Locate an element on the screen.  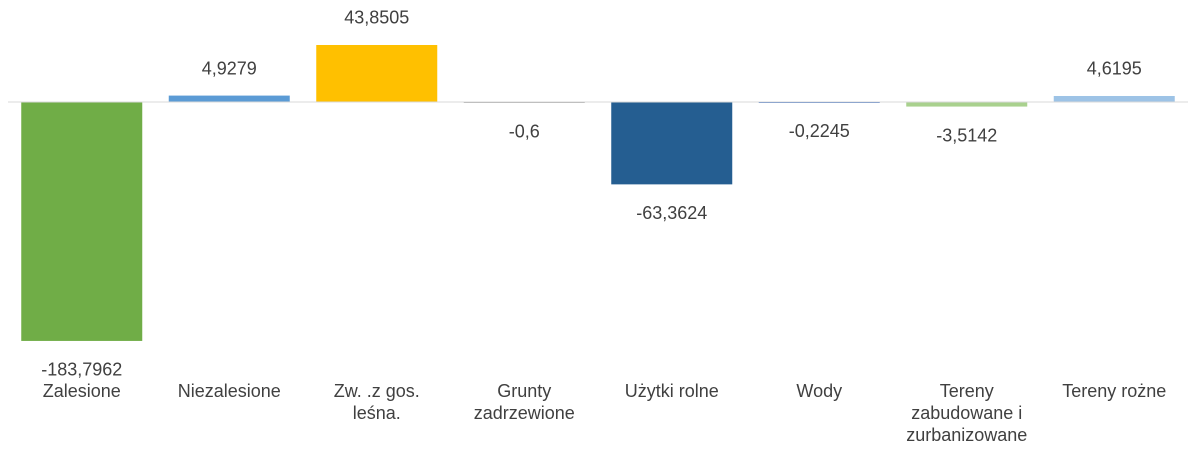
x-tick-label: Wody is located at coordinates (819, 391).